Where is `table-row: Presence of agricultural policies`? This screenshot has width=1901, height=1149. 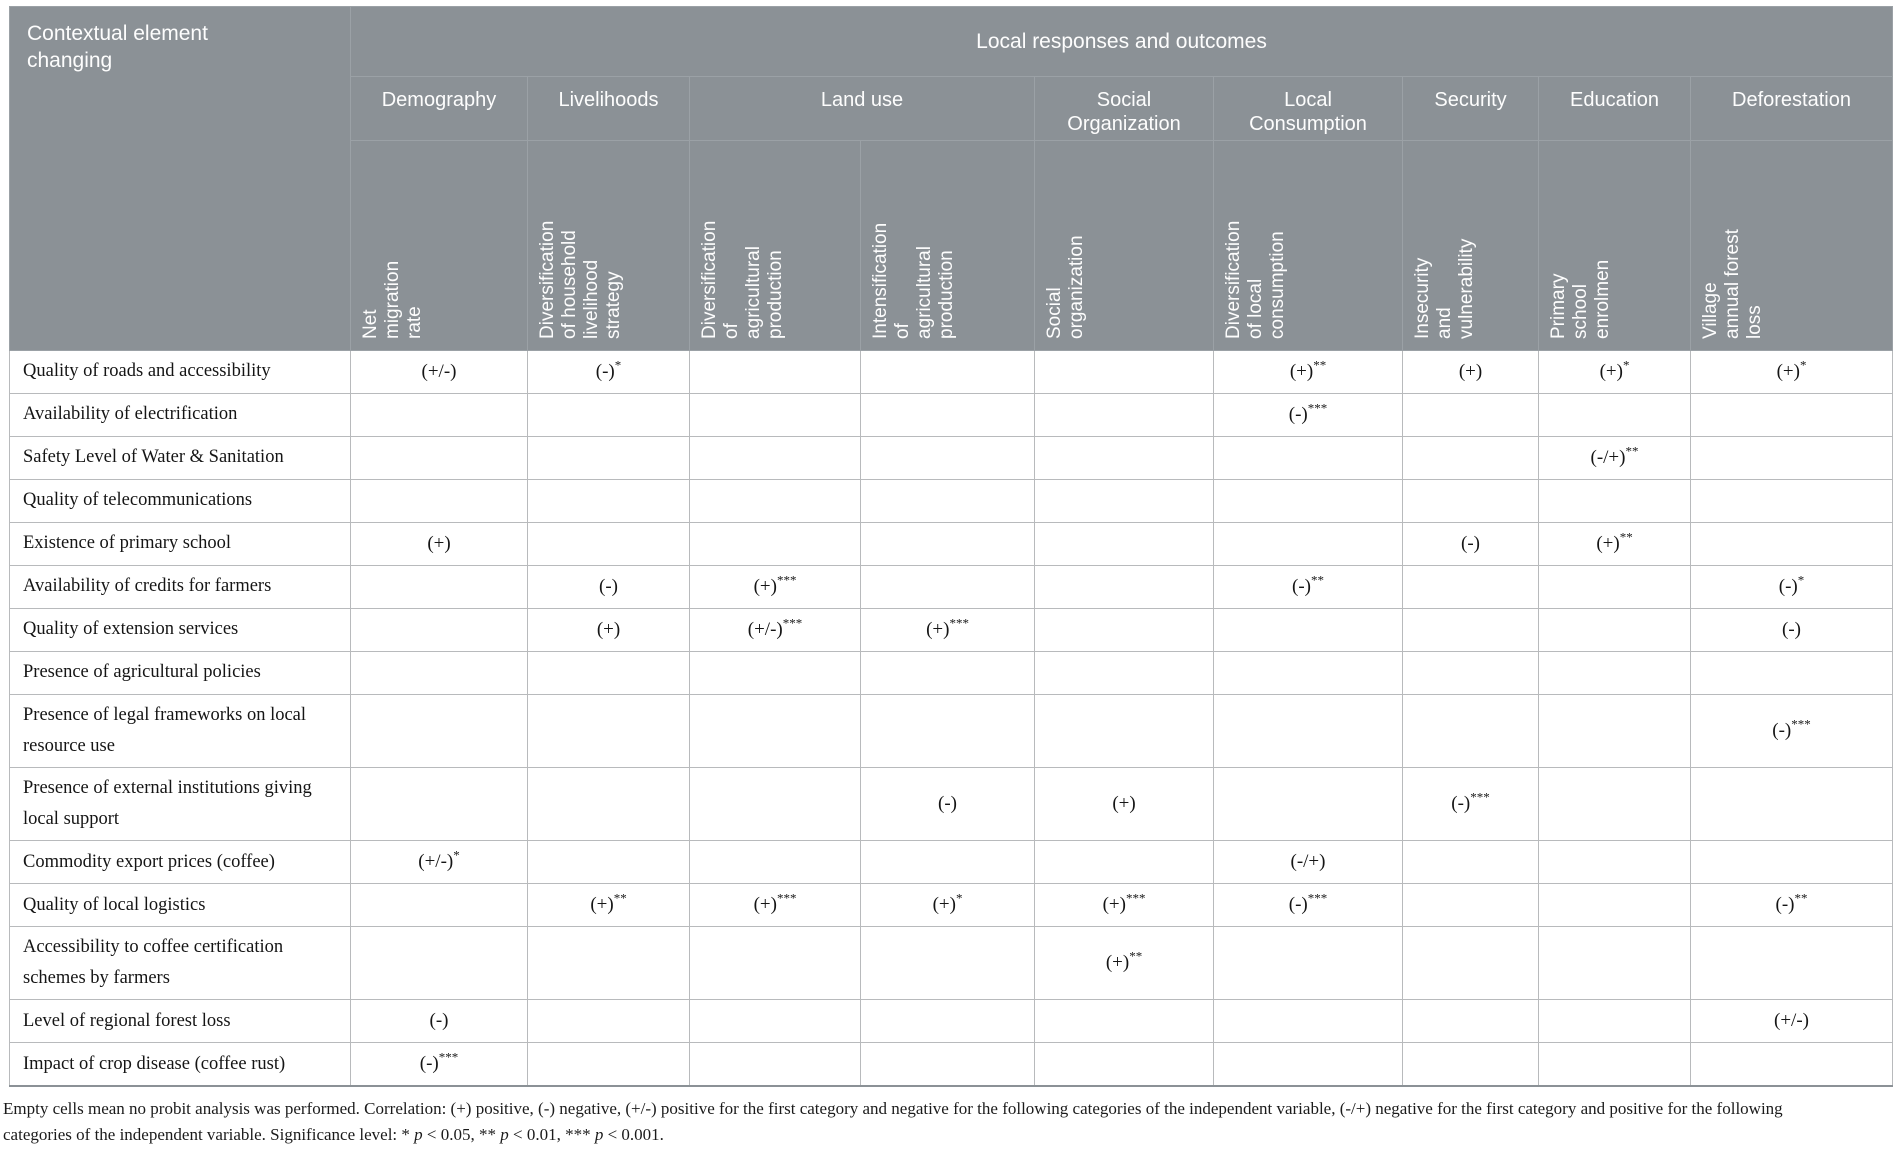 table-row: Presence of agricultural policies is located at coordinates (951, 673).